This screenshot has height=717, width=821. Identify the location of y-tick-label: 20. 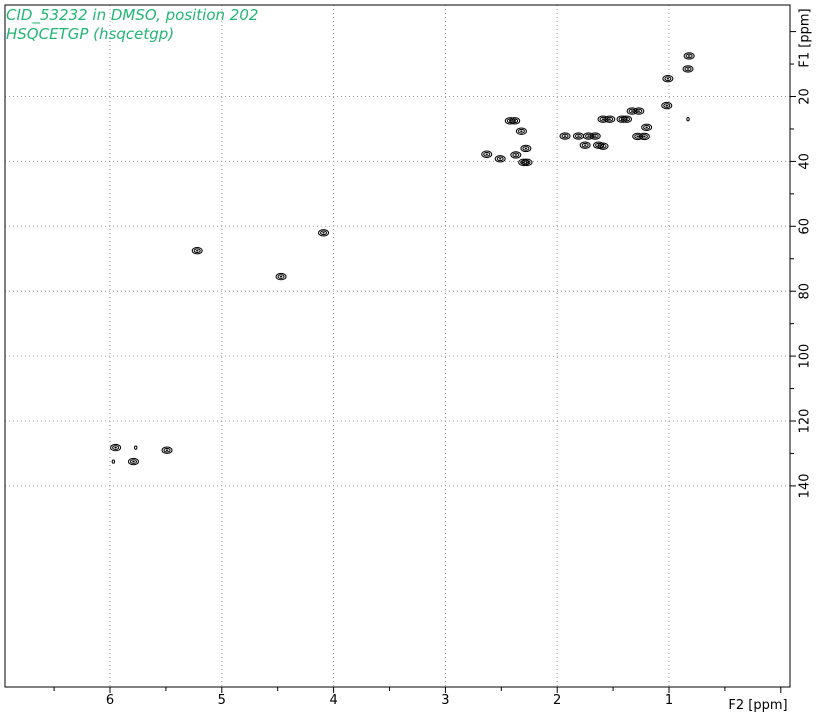
(805, 96).